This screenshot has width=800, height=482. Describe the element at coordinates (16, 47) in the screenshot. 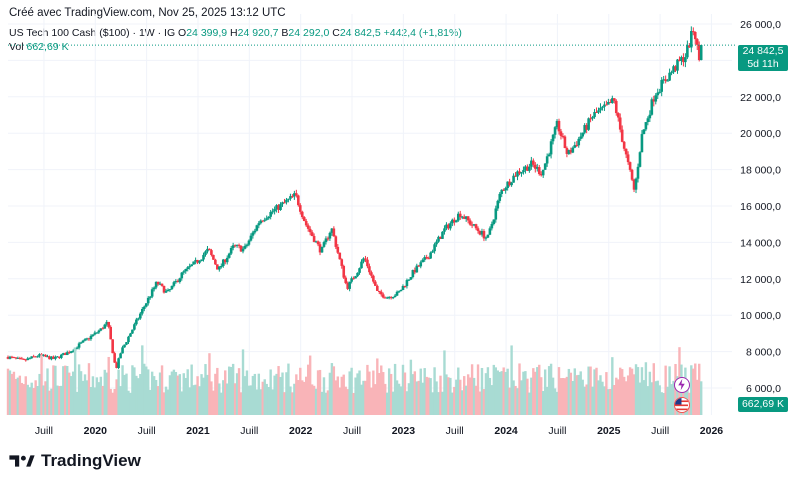

I see `volume-label: Vol` at that location.